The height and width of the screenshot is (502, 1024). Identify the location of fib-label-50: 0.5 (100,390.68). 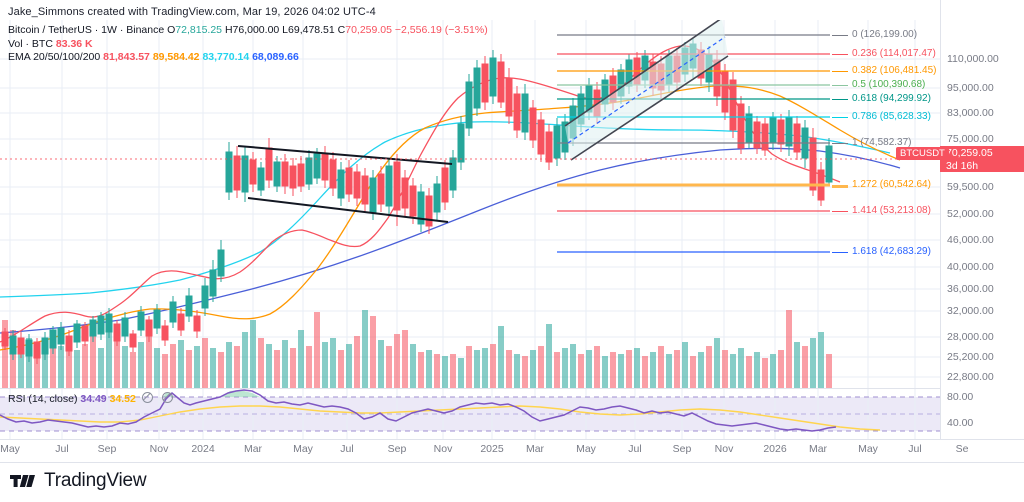
(889, 84).